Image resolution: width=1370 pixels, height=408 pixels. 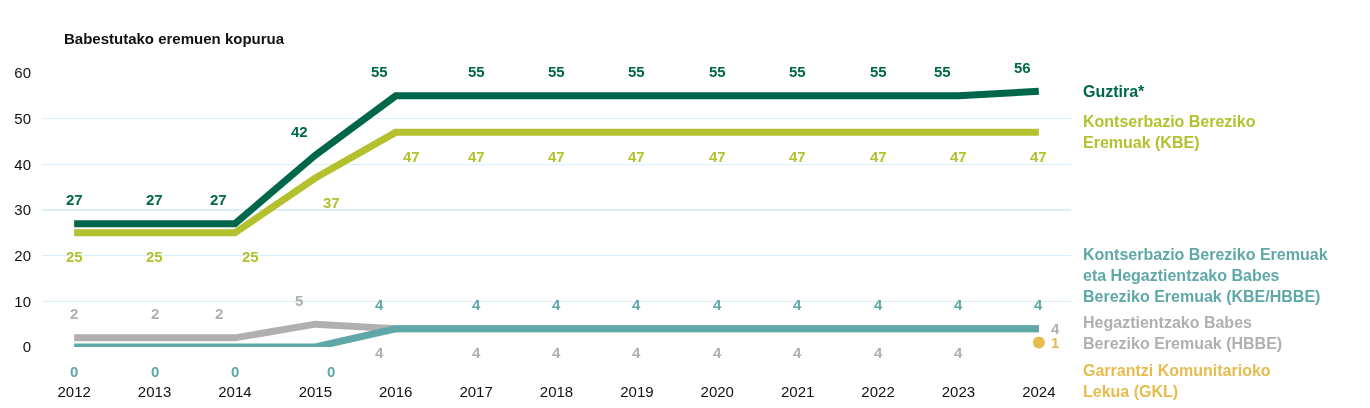 I want to click on x-tick-label: 2016, so click(x=396, y=391).